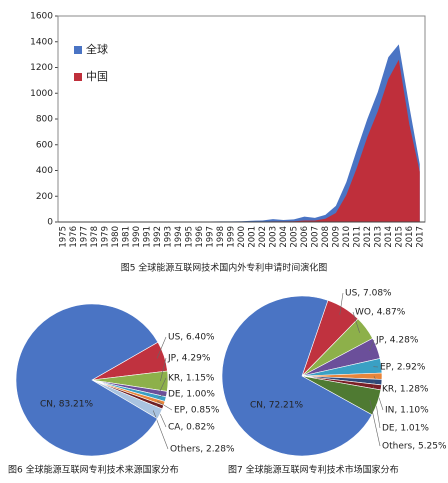 The image size is (448, 483). What do you see at coordinates (224, 268) in the screenshot?
I see `caption: 图5 全球能源互联网技术国内外专利申请时间演化图` at bounding box center [224, 268].